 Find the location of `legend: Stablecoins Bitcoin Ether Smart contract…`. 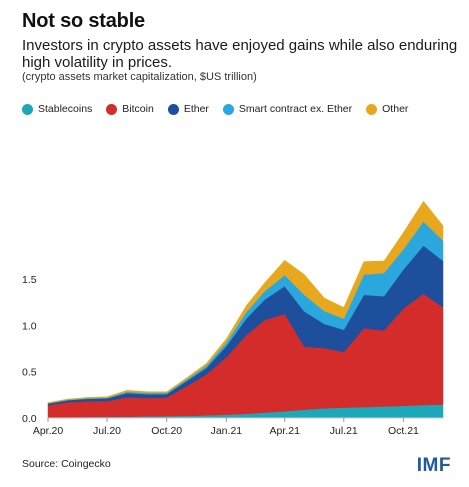

legend: Stablecoins Bitcoin Ether Smart contract… is located at coordinates (222, 109).